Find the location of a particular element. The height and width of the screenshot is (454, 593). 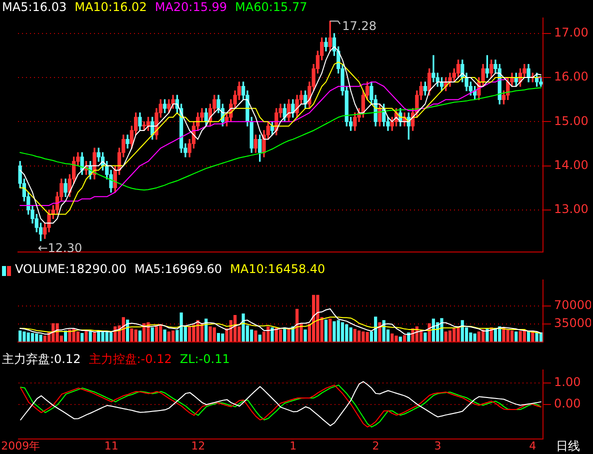

x-tick-label: 1 is located at coordinates (293, 445).